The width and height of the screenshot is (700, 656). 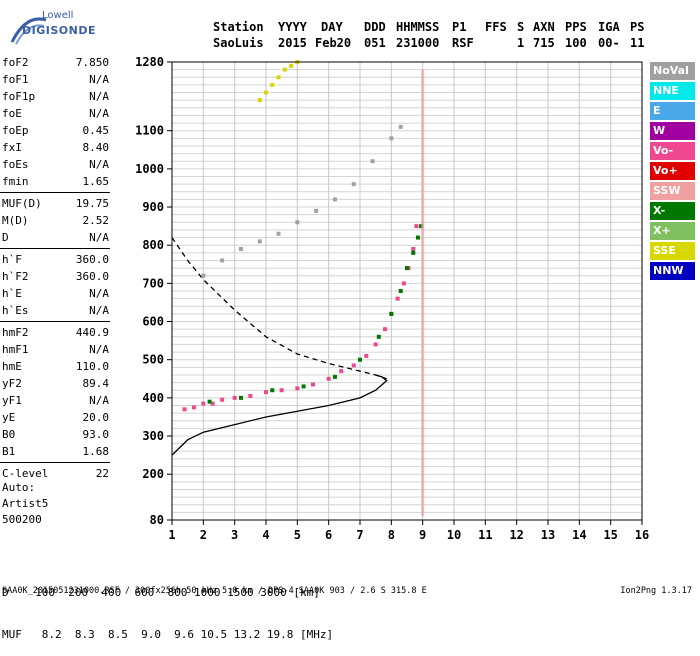 I want to click on hdr-ddd: DDD, so click(x=375, y=27).